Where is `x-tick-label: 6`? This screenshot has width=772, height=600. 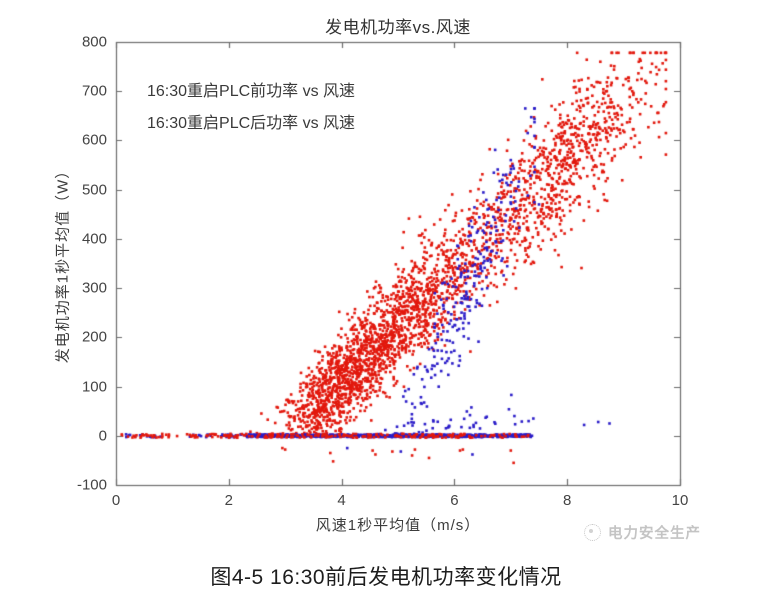 x-tick-label: 6 is located at coordinates (454, 500).